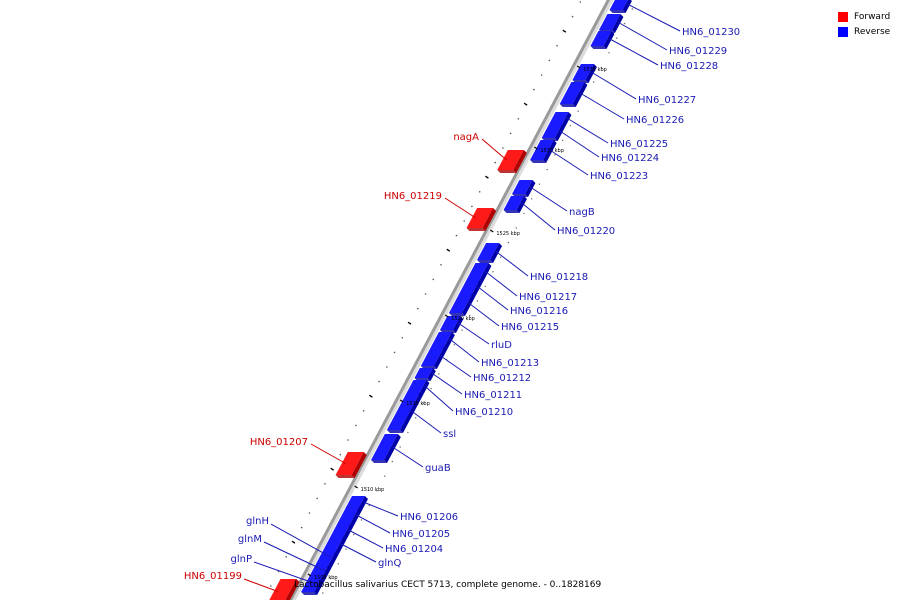  Describe the element at coordinates (484, 412) in the screenshot. I see `gene-label: HN6_01210` at that location.